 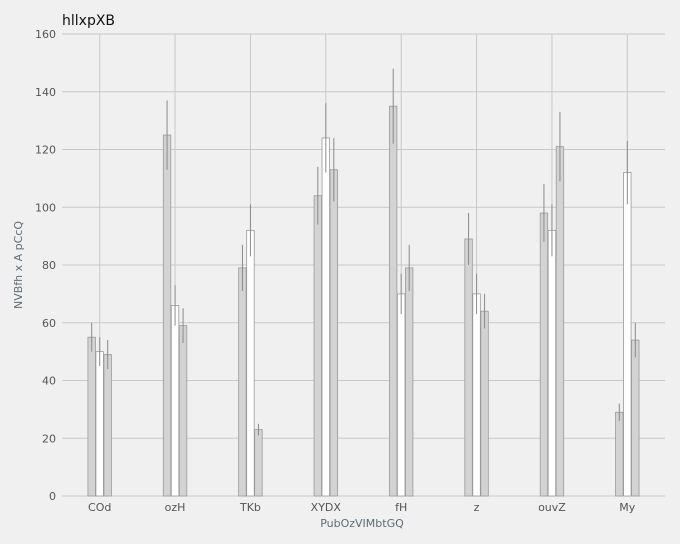 What do you see at coordinates (362, 523) in the screenshot?
I see `x-axis-label: PubOzVIMbtGQ` at bounding box center [362, 523].